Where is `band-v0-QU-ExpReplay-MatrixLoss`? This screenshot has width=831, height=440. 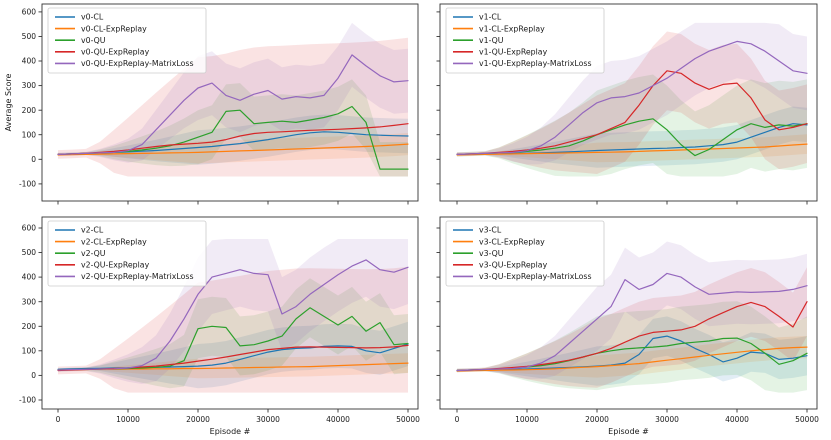
band-v0-QU-ExpReplay-MatrixLoss is located at coordinates (233, 92).